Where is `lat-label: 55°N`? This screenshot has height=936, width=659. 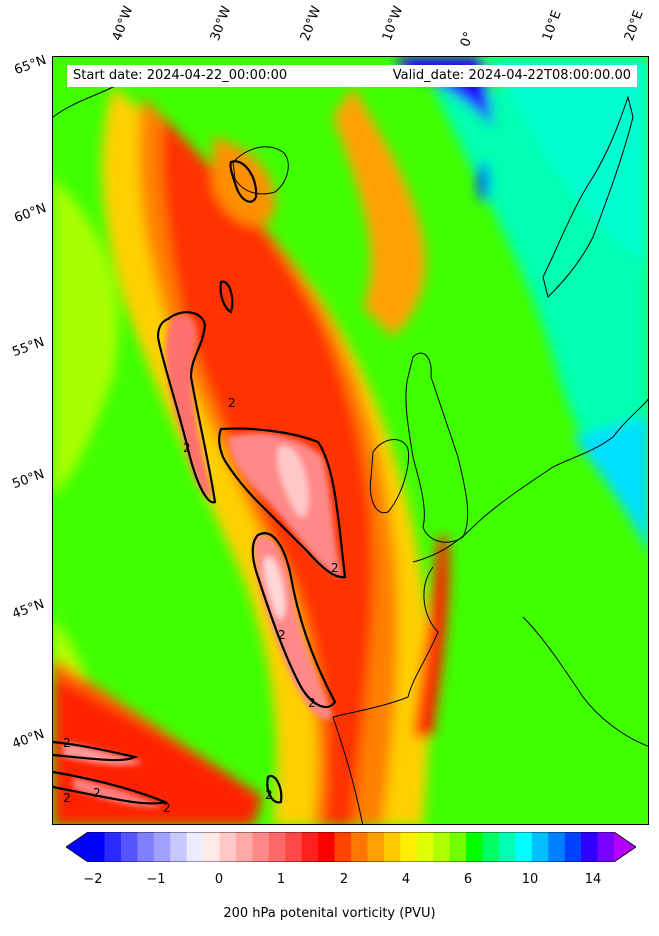 lat-label: 55°N is located at coordinates (28, 347).